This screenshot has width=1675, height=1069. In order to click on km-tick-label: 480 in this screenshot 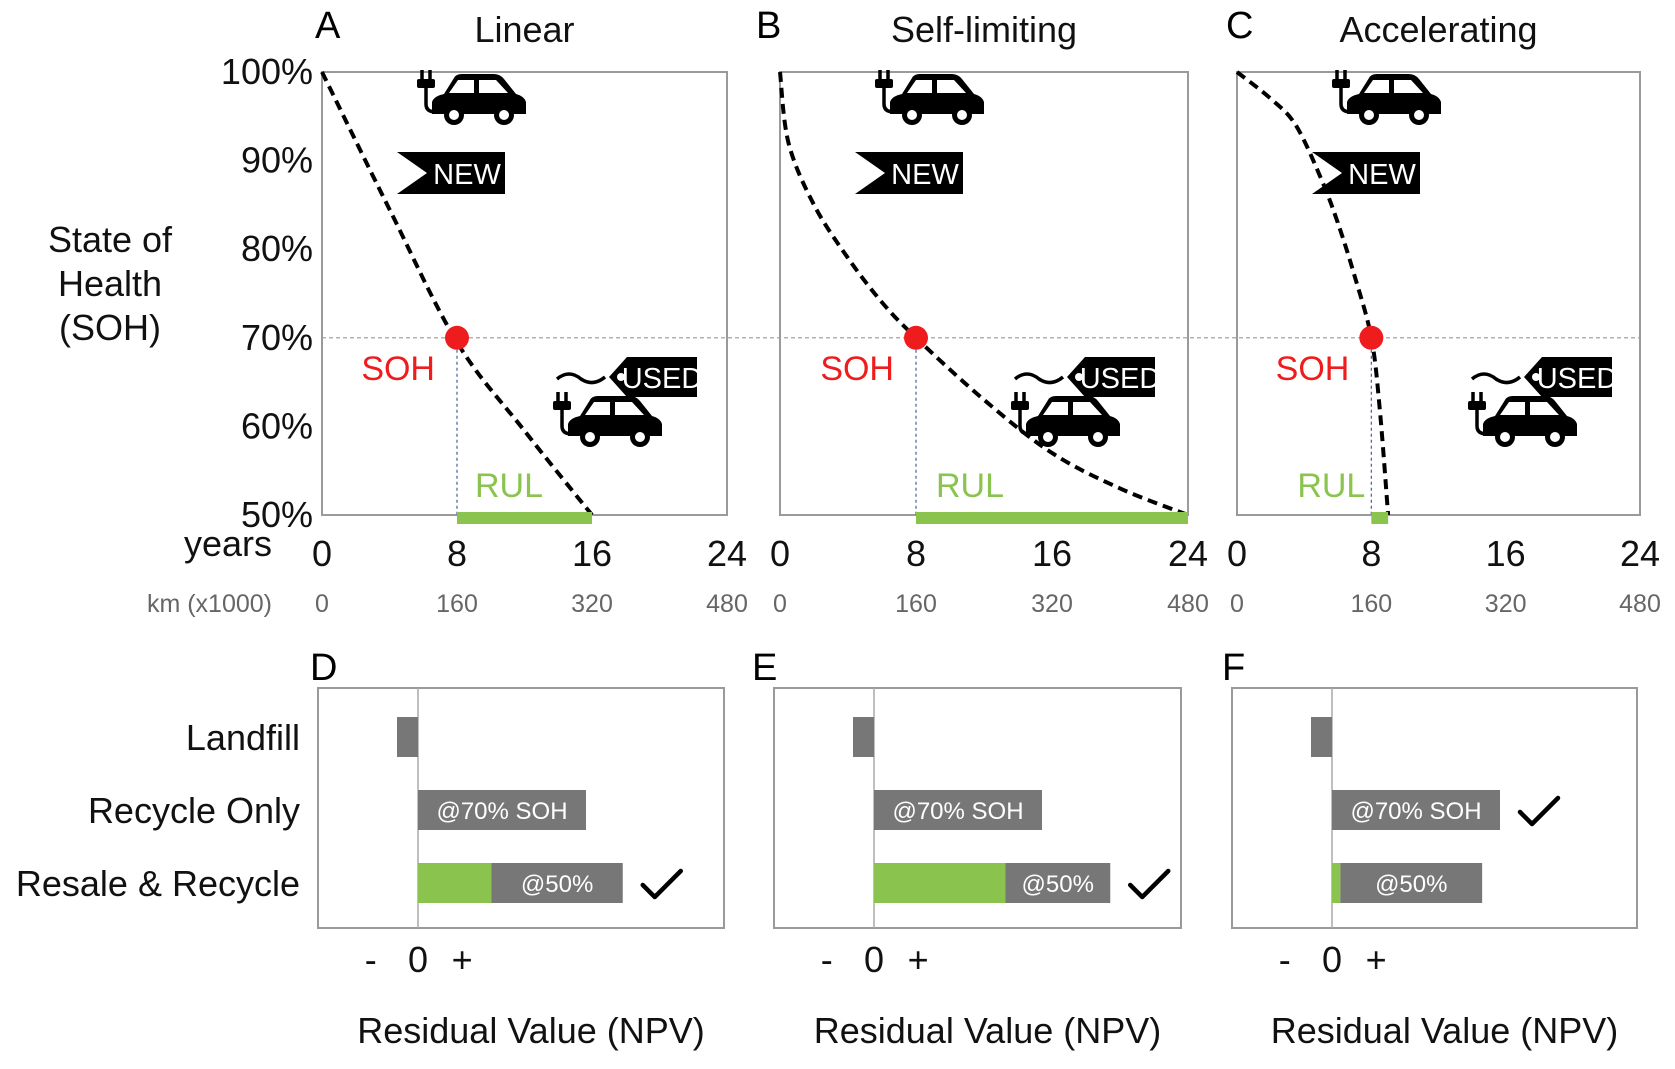, I will do `click(1188, 604)`.